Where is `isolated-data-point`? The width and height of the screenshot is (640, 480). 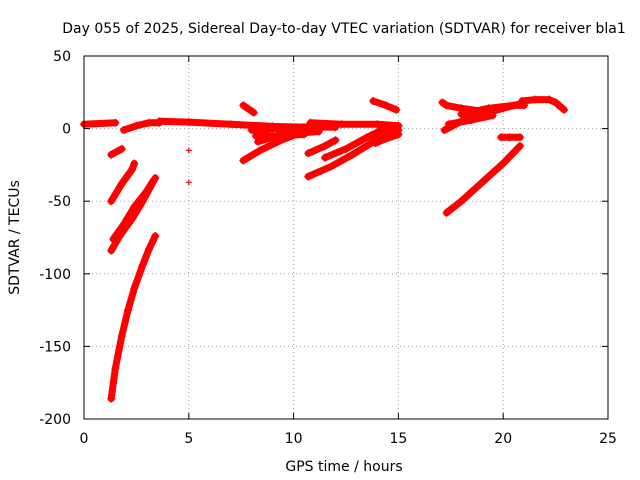
isolated-data-point is located at coordinates (188, 150).